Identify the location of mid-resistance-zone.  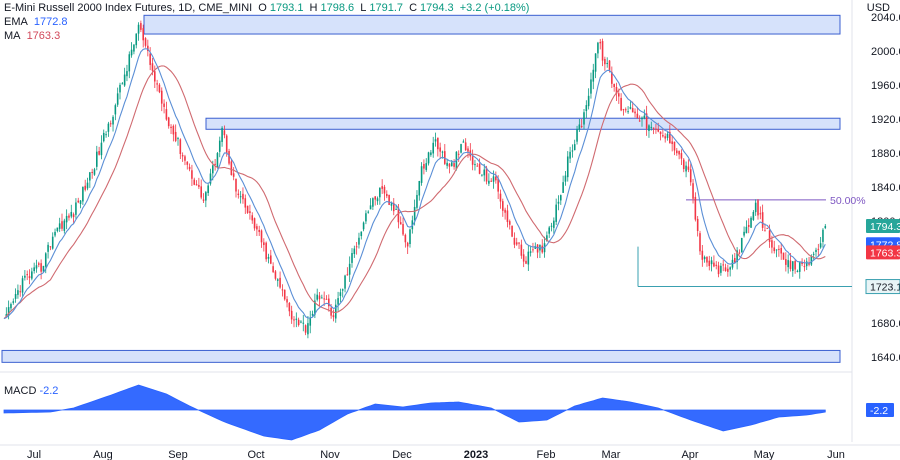
(523, 123).